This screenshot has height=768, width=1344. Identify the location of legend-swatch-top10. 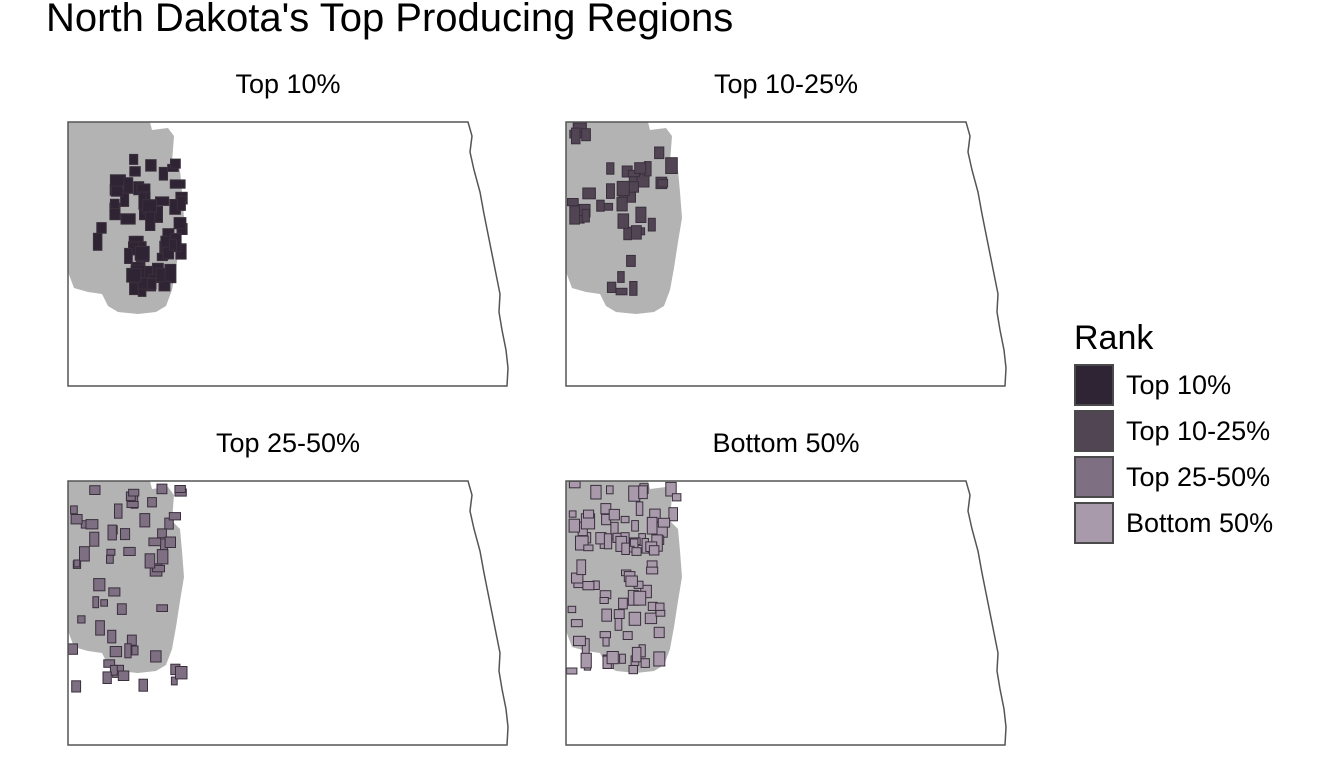
(1094, 385).